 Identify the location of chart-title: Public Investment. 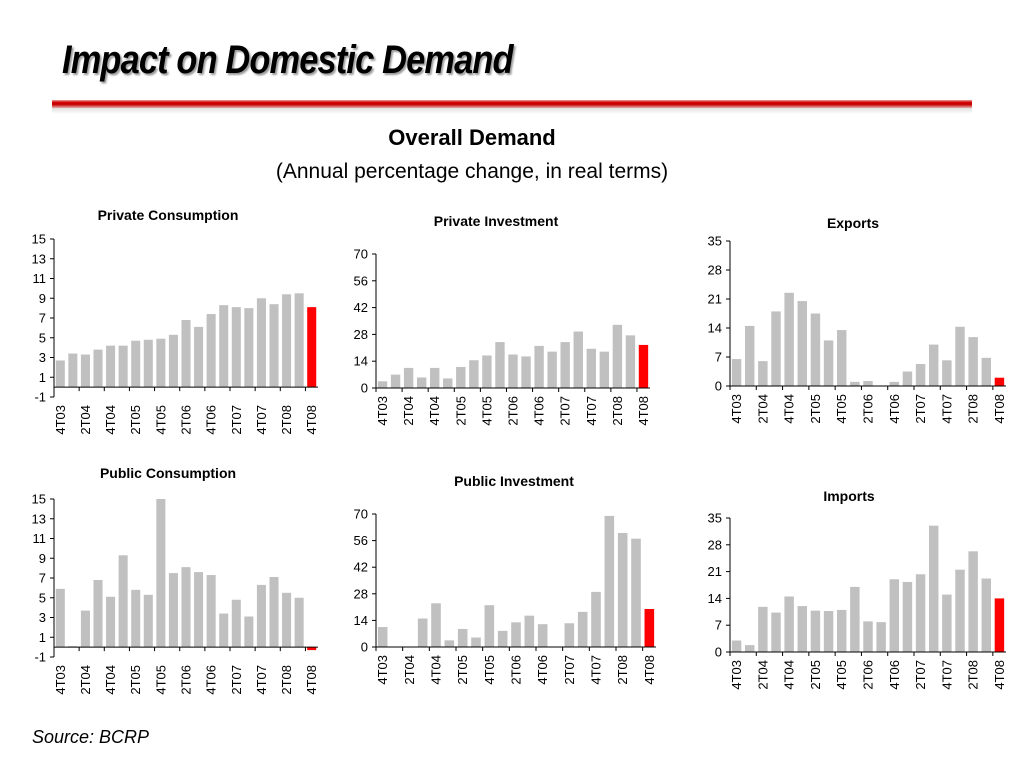
(514, 481).